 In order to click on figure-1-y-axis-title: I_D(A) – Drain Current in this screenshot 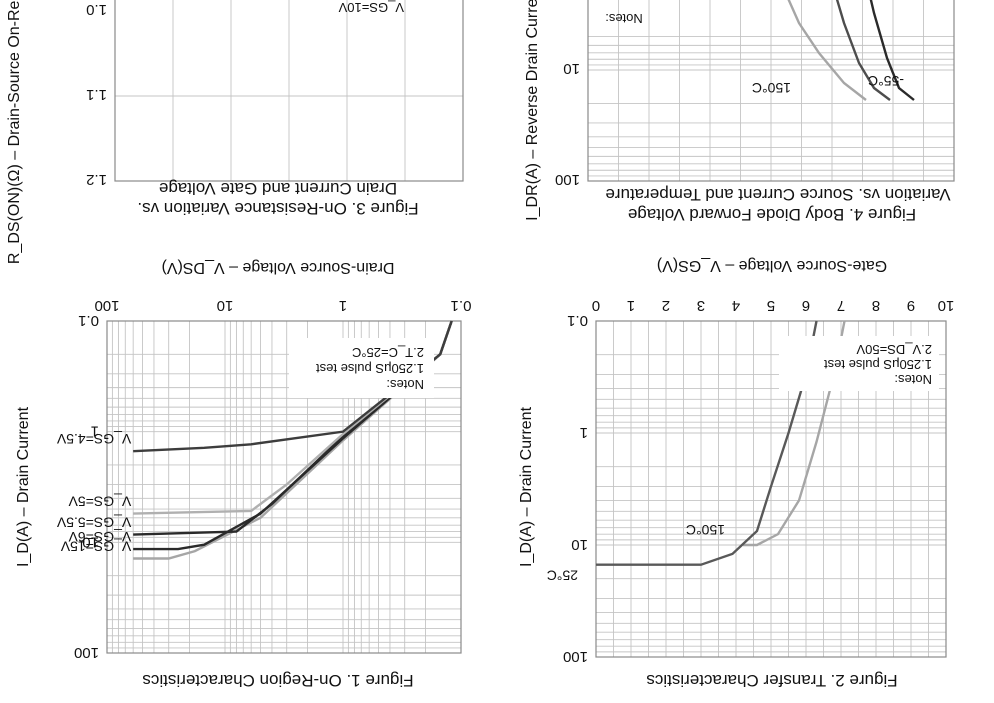, I will do `click(23, 486)`.